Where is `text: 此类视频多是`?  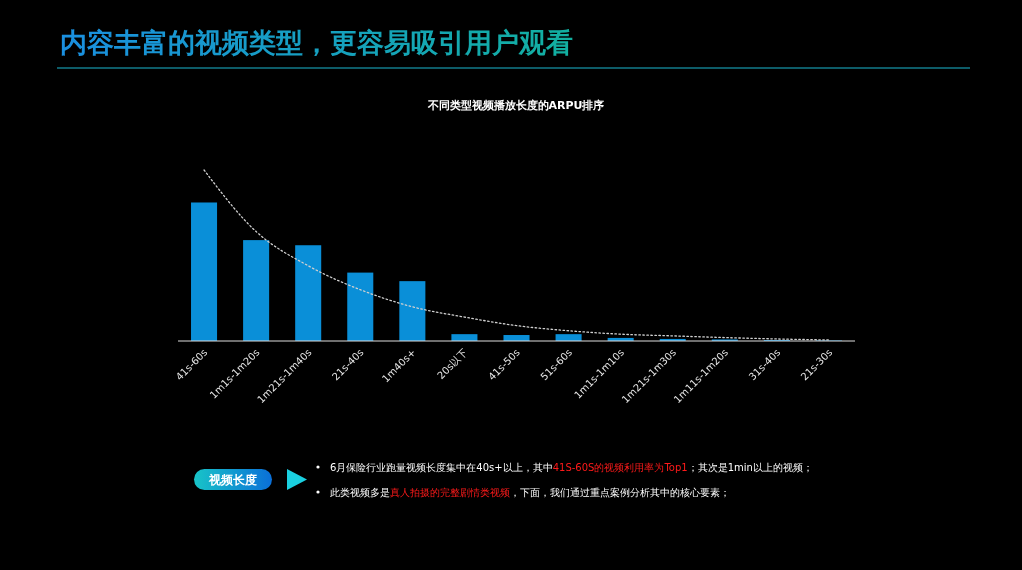 text: 此类视频多是 is located at coordinates (360, 492).